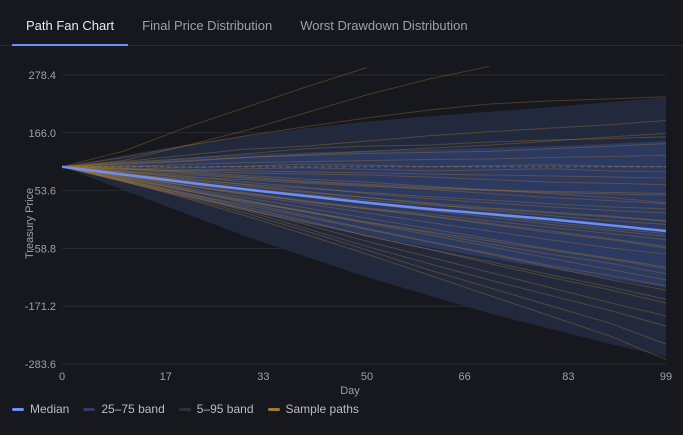  Describe the element at coordinates (42, 134) in the screenshot. I see `y-tick-label: 166.0` at that location.